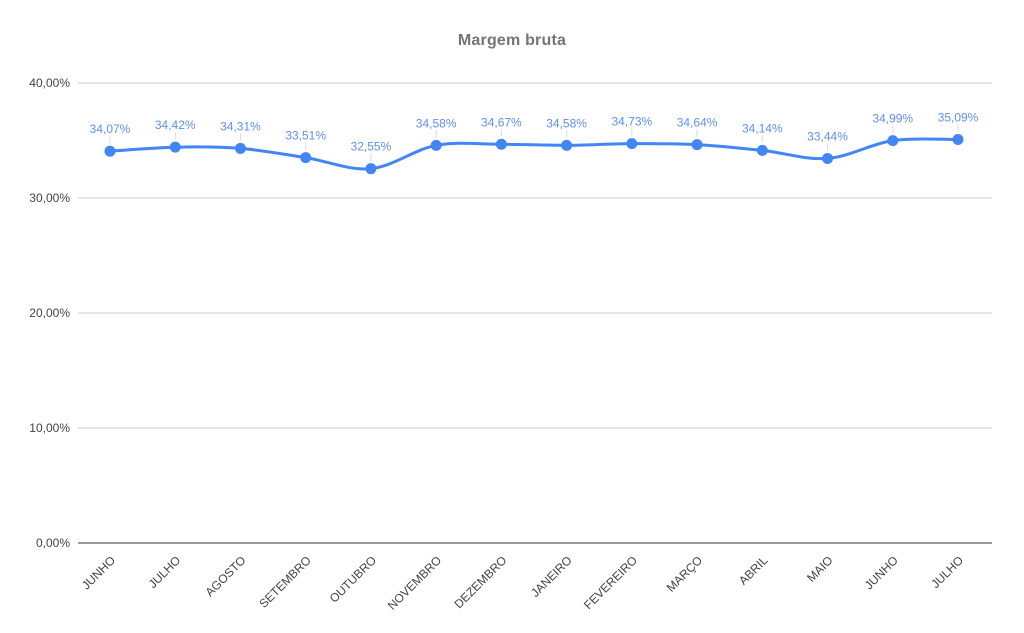 The image size is (1024, 633). I want to click on x-axis-label: MAIO, so click(820, 569).